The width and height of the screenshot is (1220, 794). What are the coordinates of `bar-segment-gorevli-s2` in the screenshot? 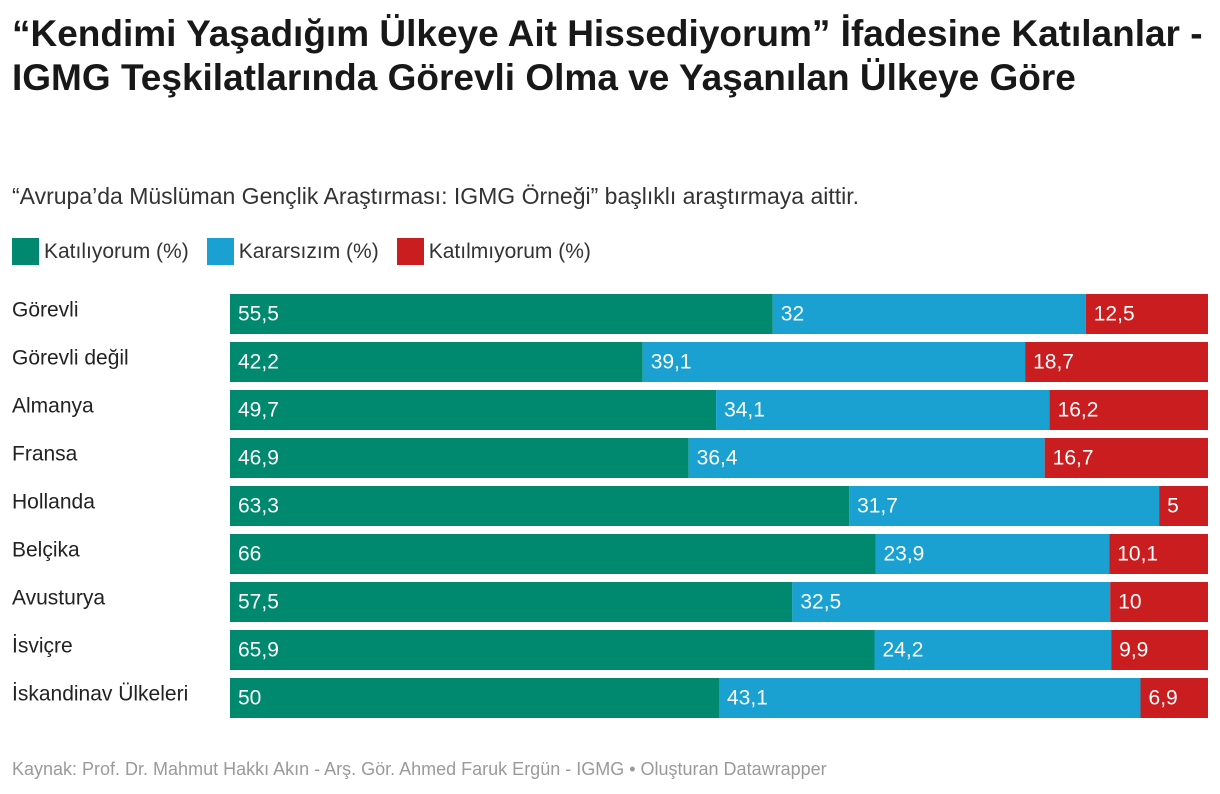 It's located at (1146, 314).